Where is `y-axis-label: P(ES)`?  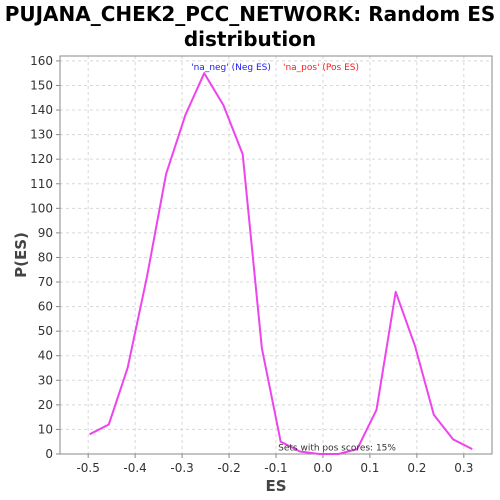 y-axis-label: P(ES) is located at coordinates (21, 255).